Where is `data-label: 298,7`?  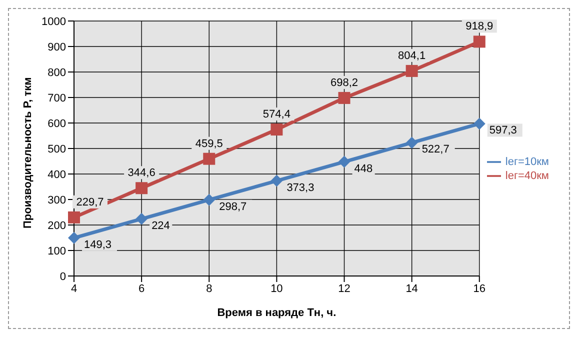
data-label: 298,7 is located at coordinates (233, 206).